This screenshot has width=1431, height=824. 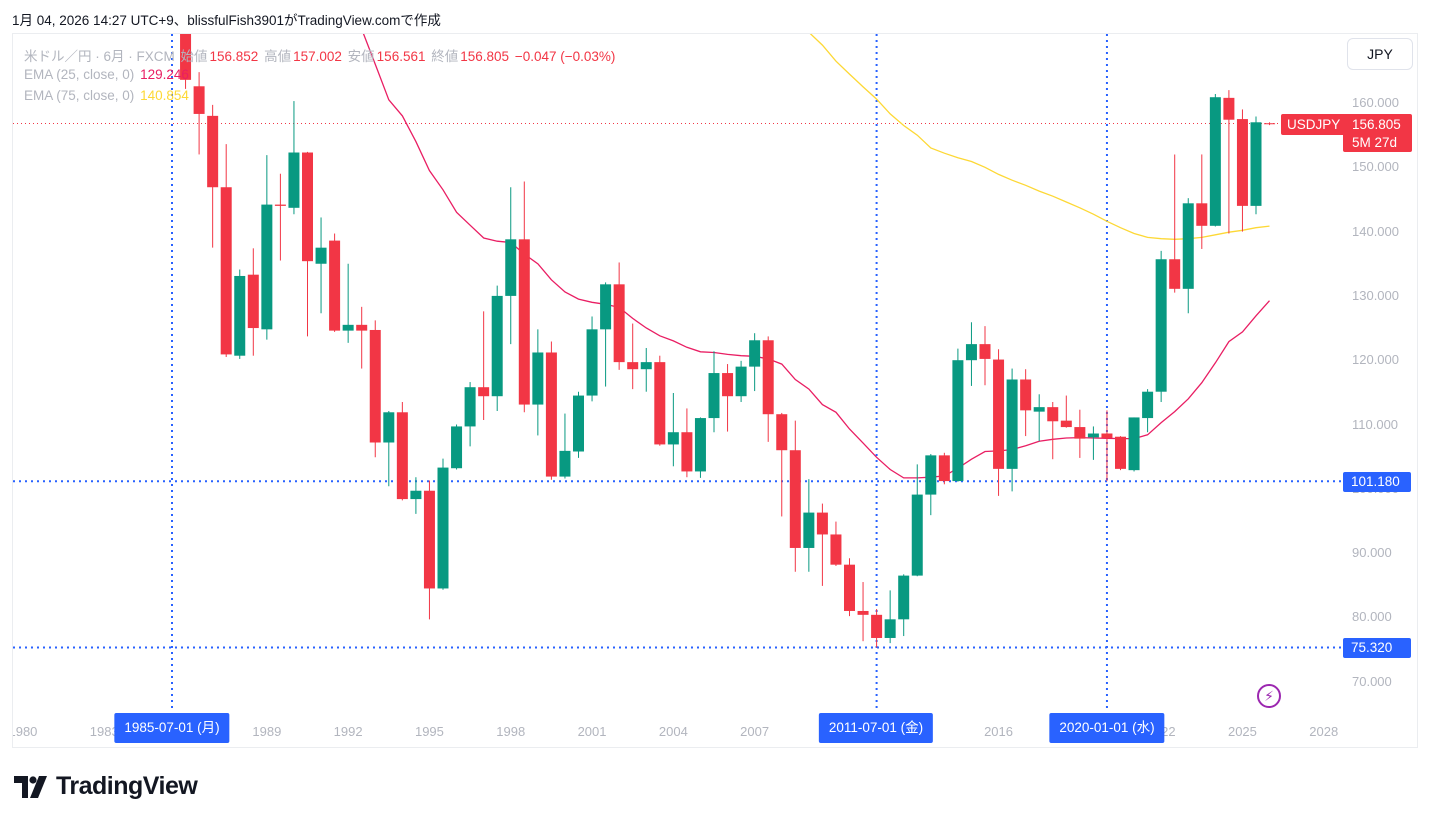 What do you see at coordinates (164, 74) in the screenshot?
I see `ema25-value: 129.246` at bounding box center [164, 74].